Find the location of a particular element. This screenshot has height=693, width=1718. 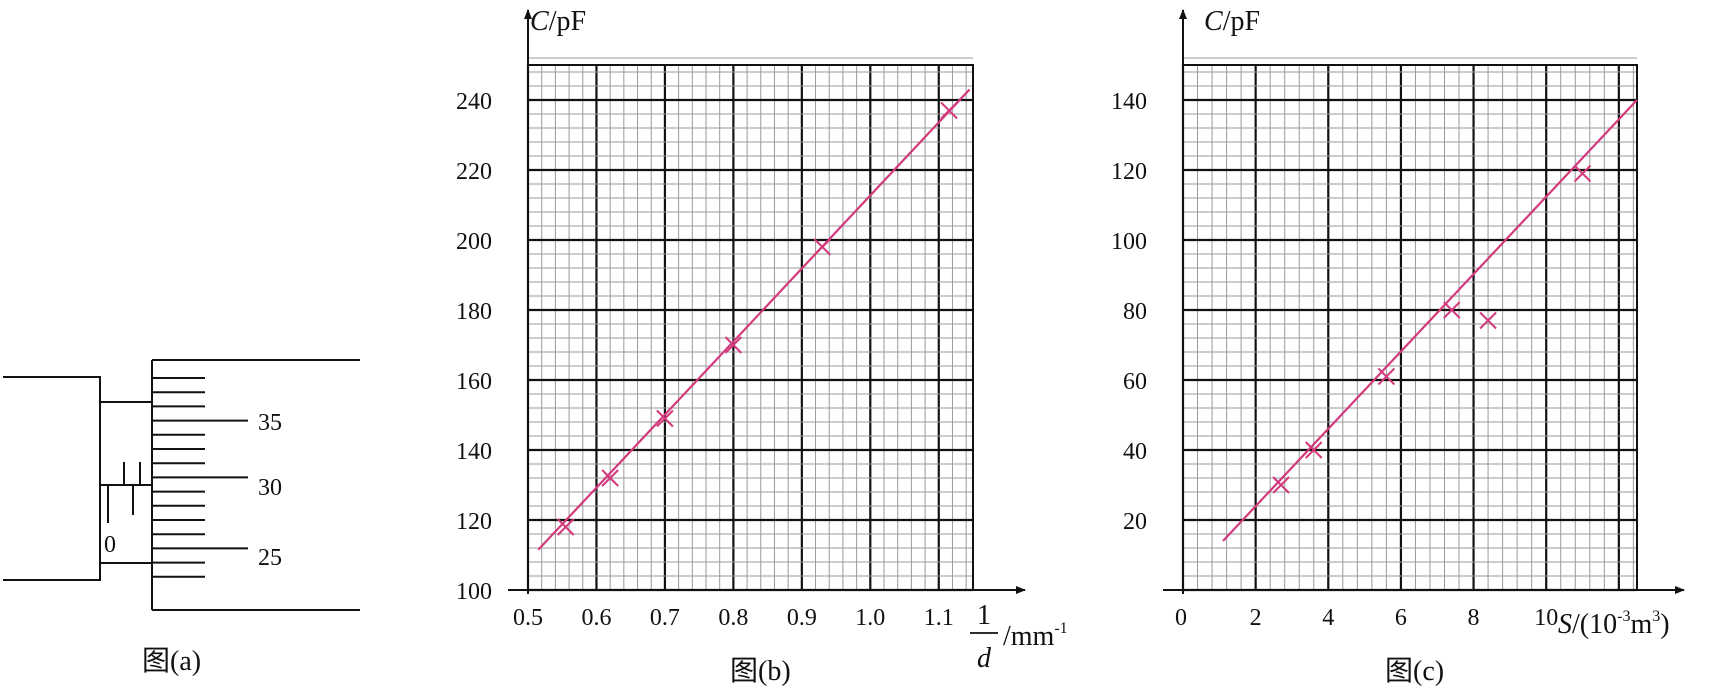

y-tick-label: 80 is located at coordinates (1135, 312).